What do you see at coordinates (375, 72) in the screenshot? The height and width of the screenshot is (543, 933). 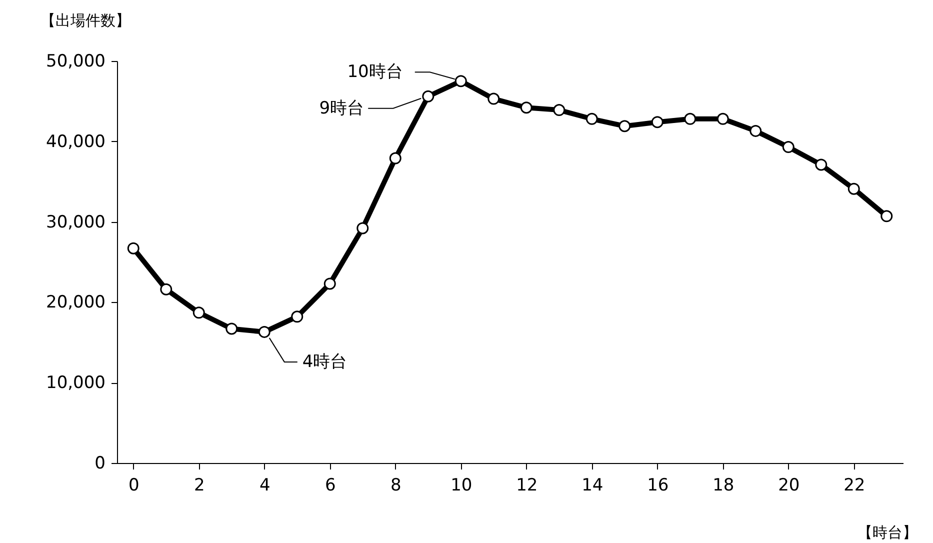 I see `annotation: 10時台` at bounding box center [375, 72].